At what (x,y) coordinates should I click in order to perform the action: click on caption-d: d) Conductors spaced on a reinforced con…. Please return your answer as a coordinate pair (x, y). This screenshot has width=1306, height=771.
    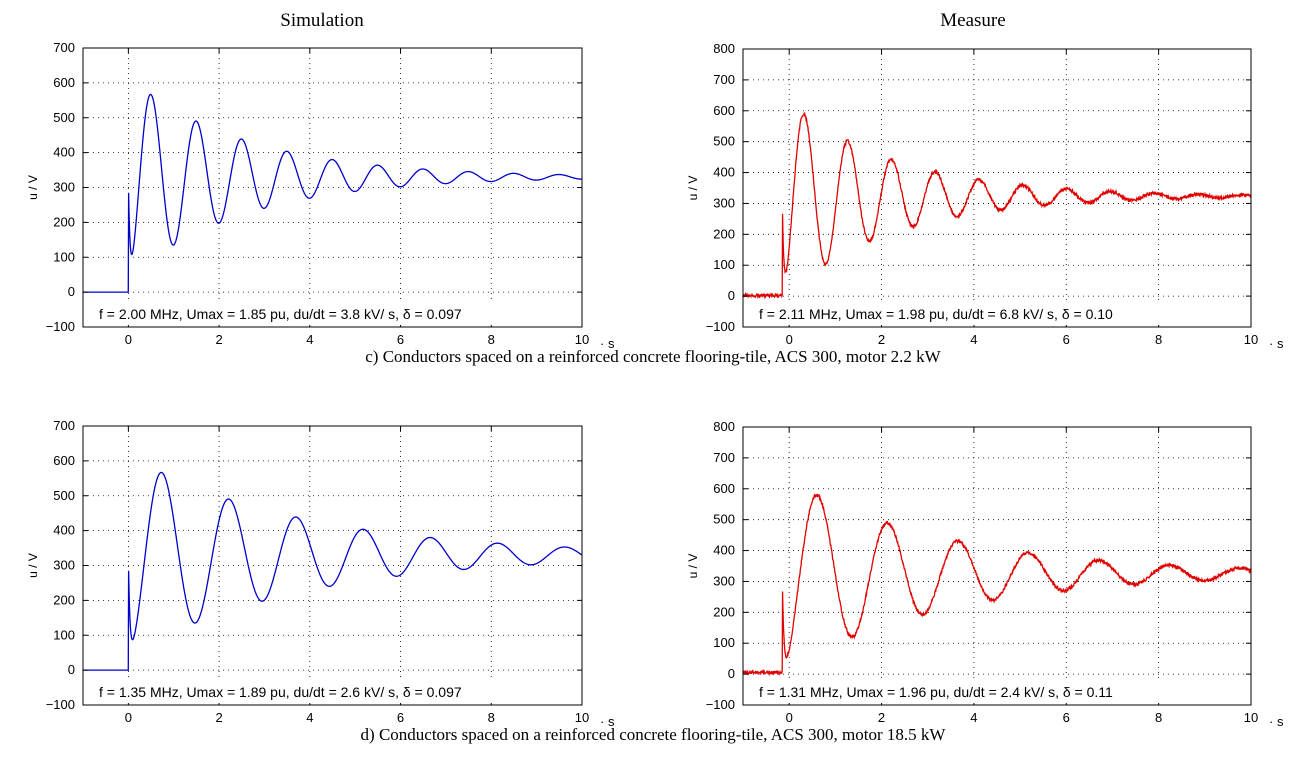
    Looking at the image, I should click on (654, 734).